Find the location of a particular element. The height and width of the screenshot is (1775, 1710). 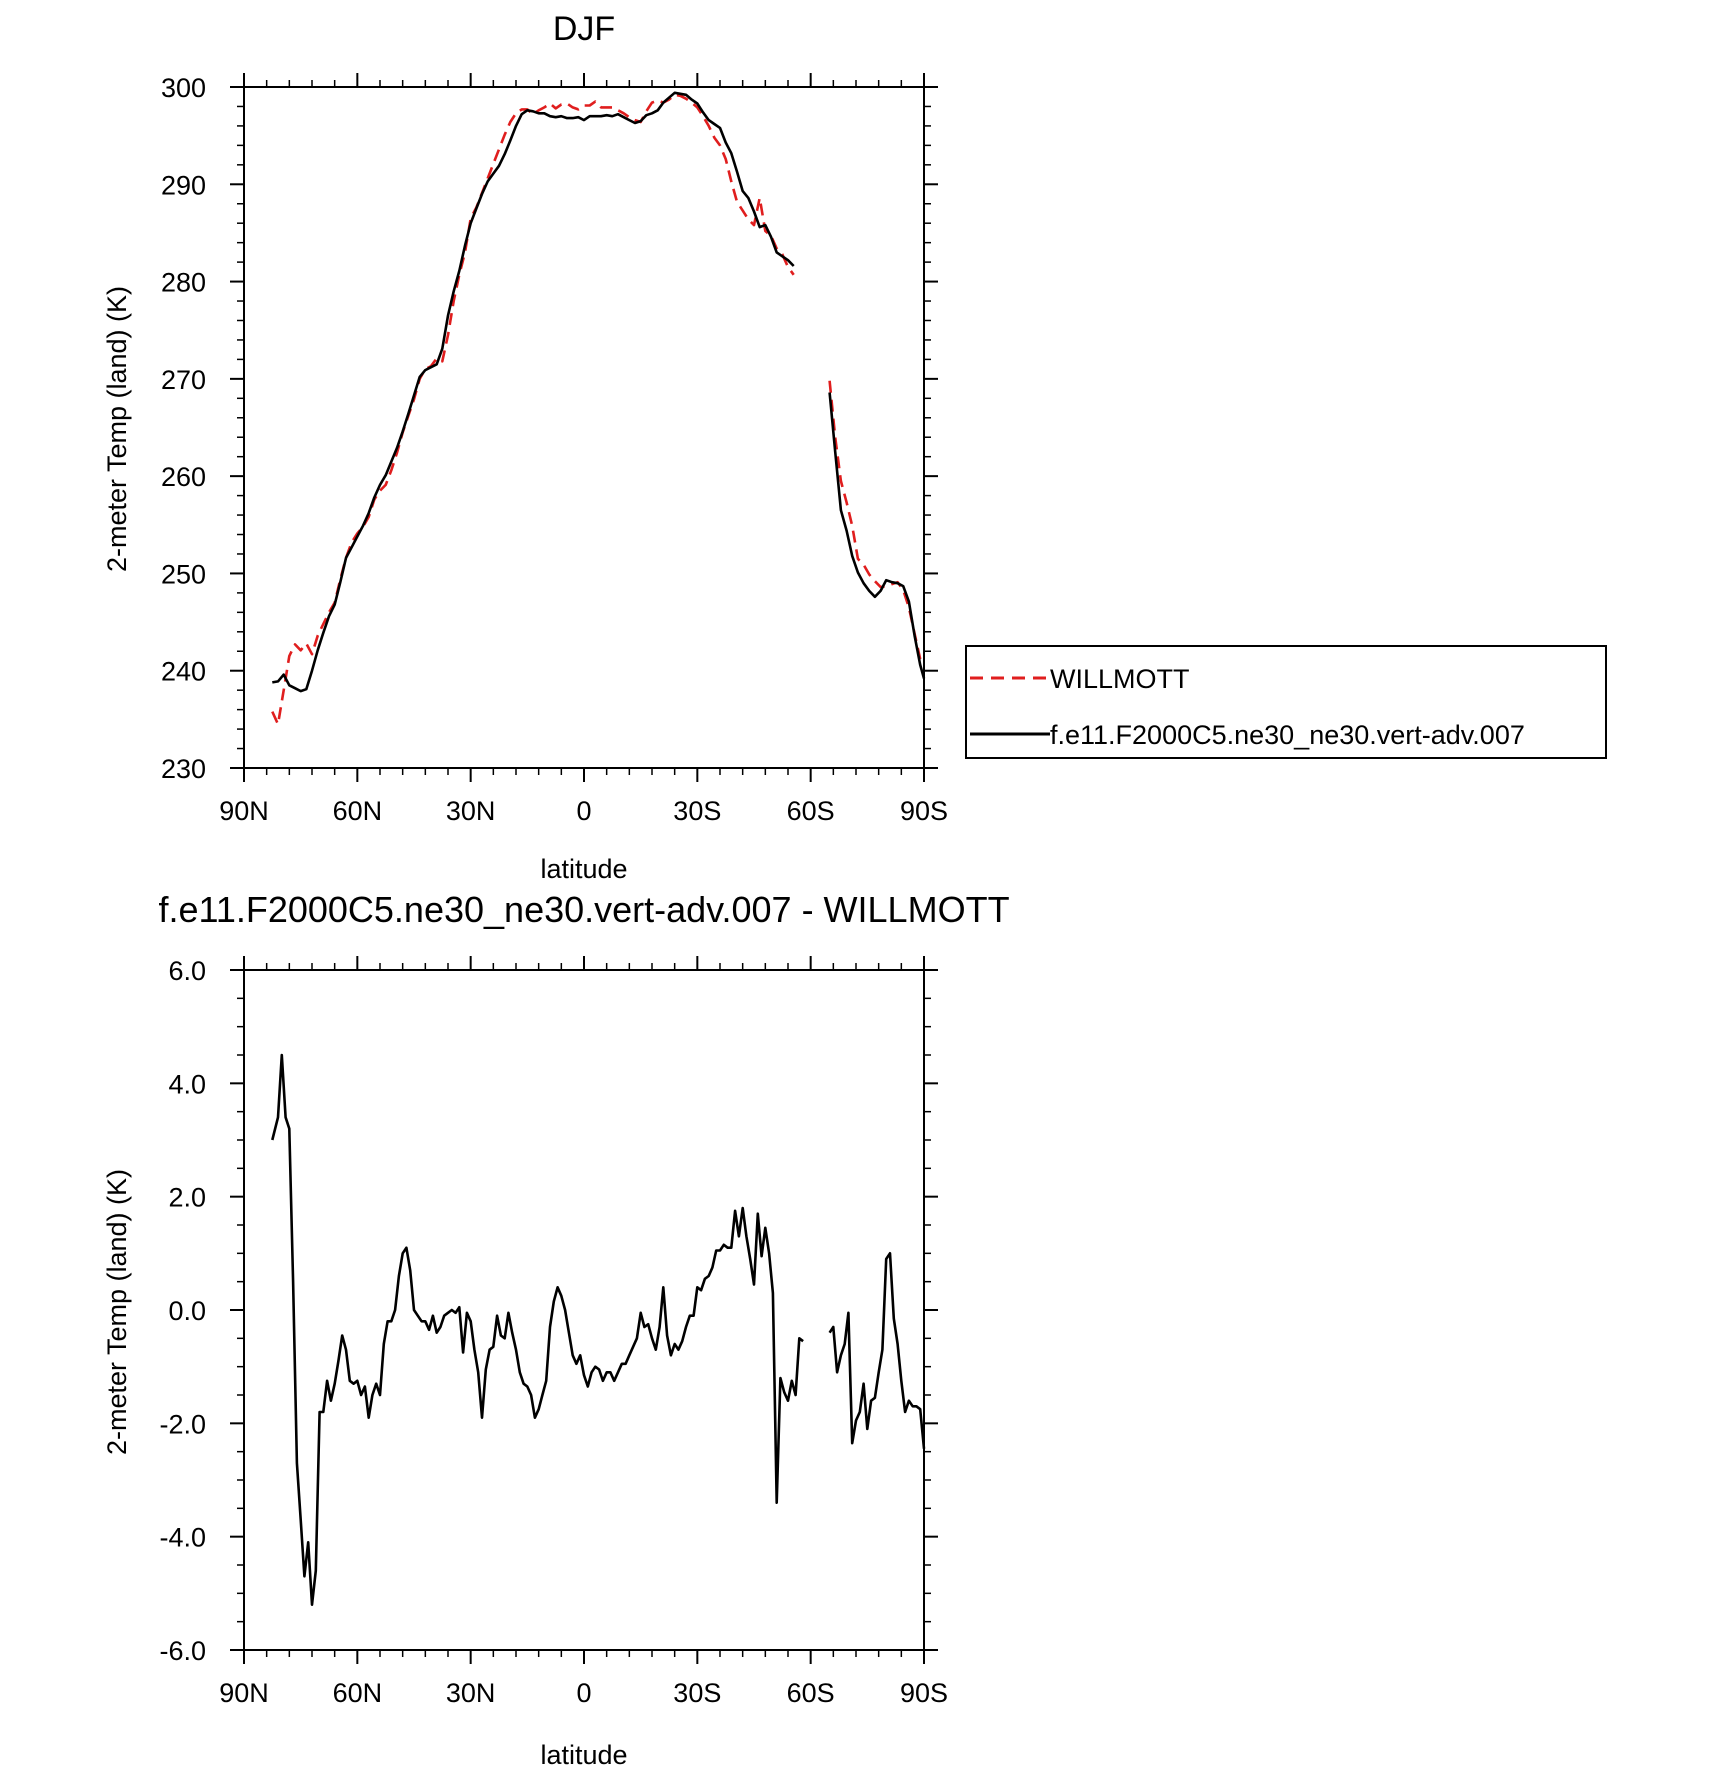

y-tick-label: 250 is located at coordinates (183, 574).